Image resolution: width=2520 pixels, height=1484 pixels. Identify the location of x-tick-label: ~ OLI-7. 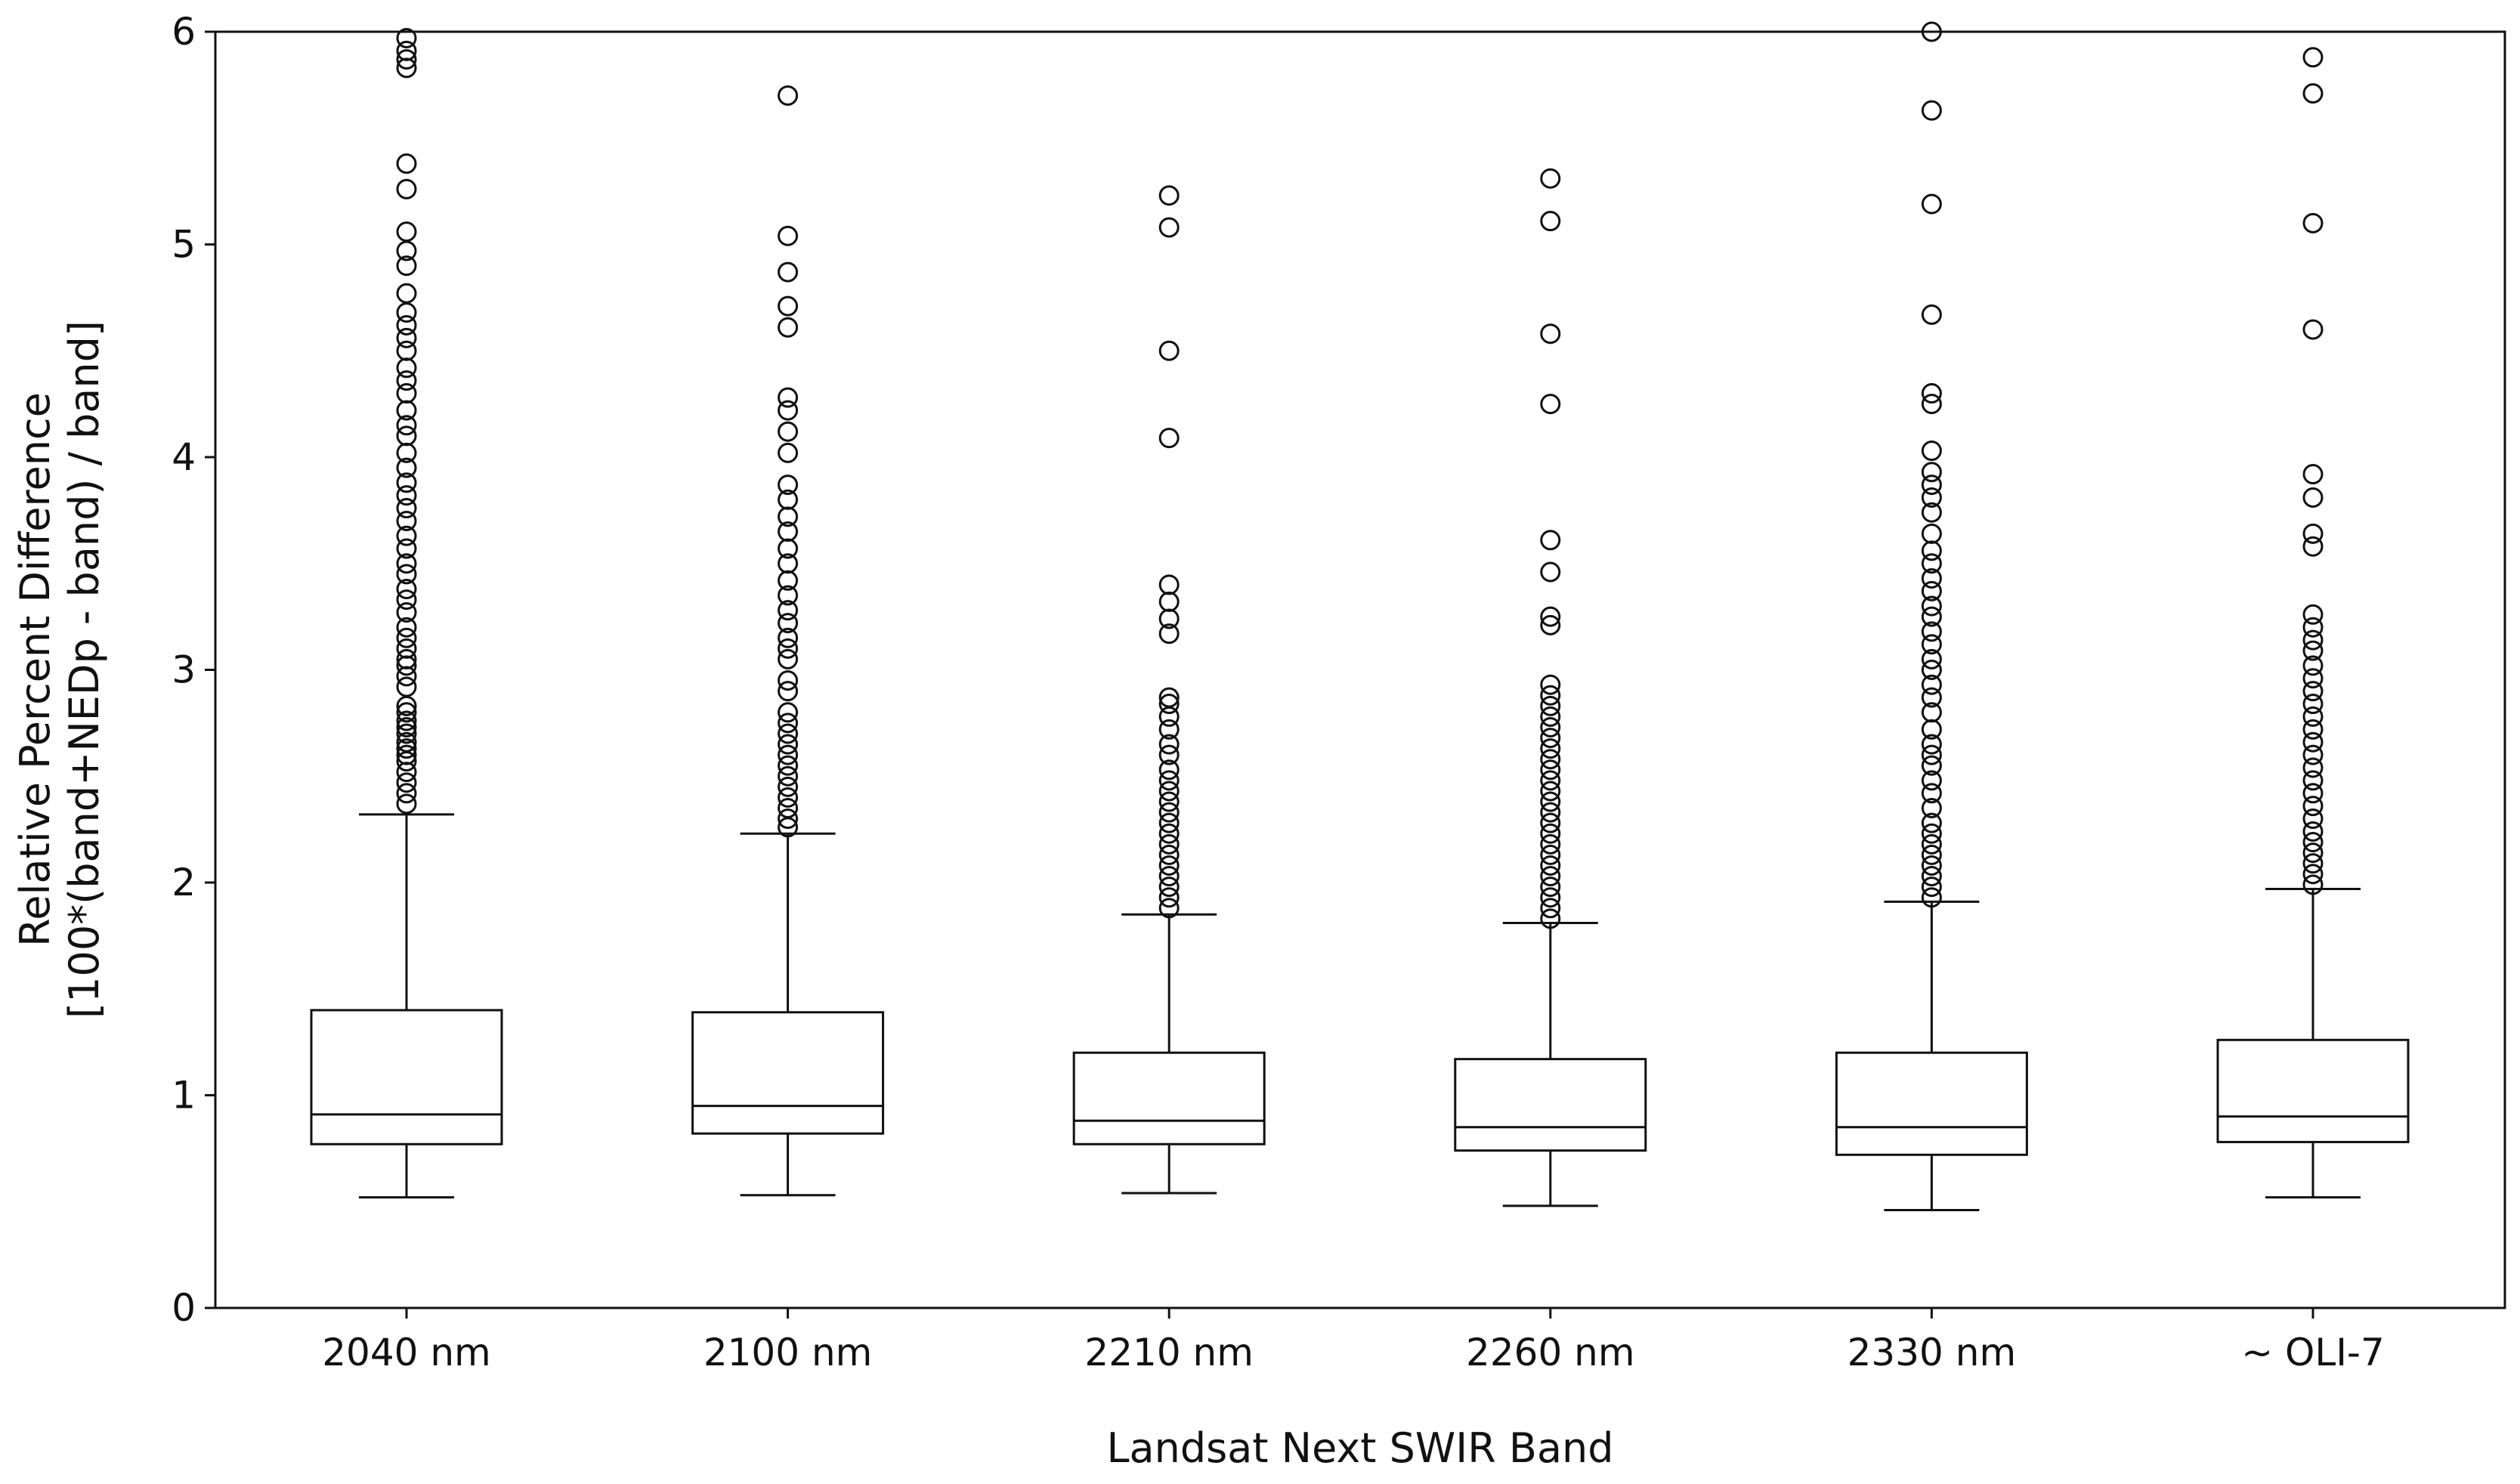
(2313, 1353).